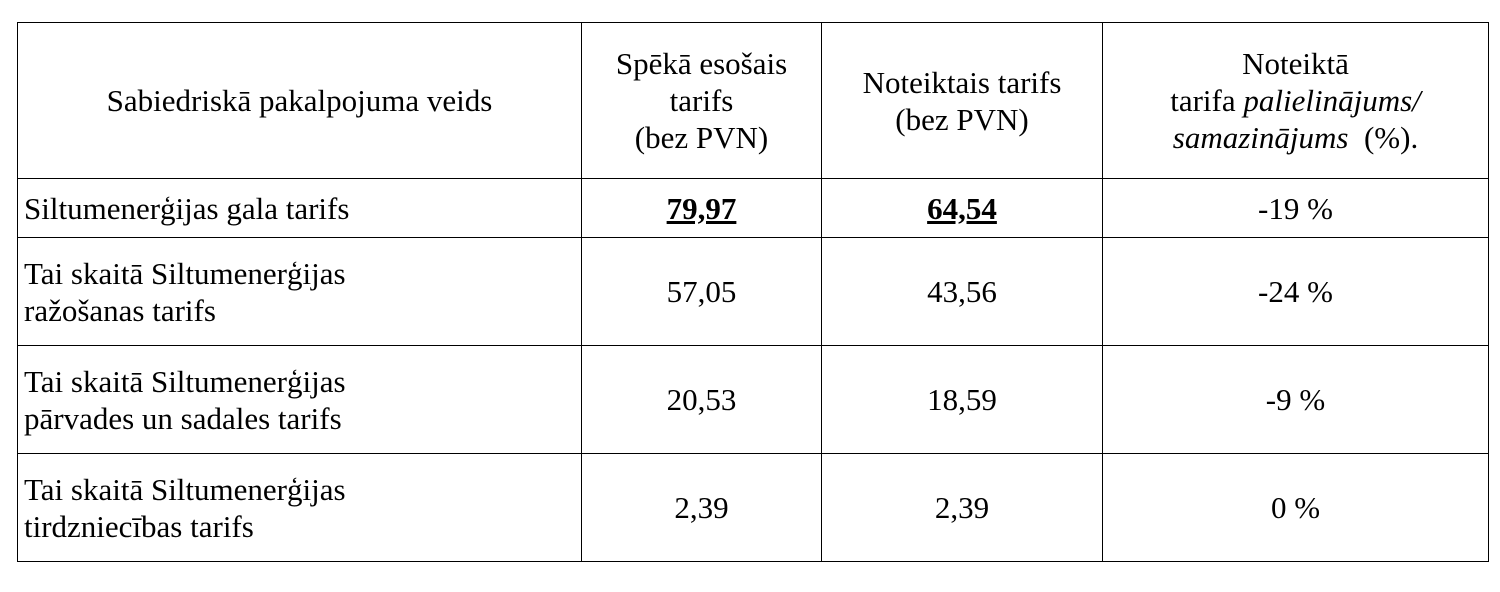  What do you see at coordinates (1391, 137) in the screenshot?
I see `header-text: (%).` at bounding box center [1391, 137].